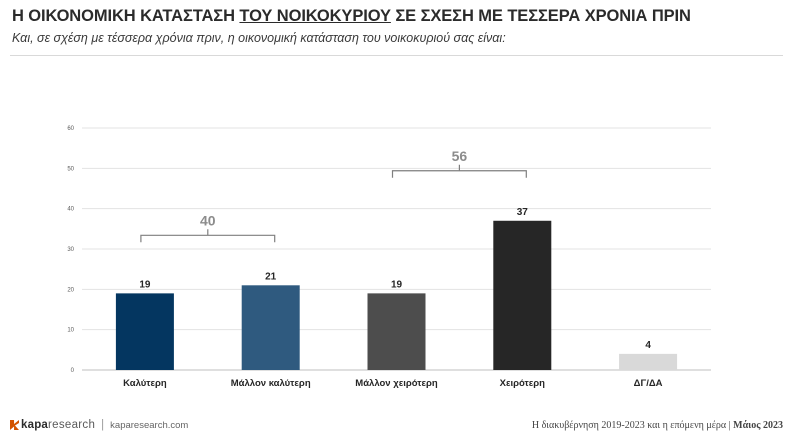 The width and height of the screenshot is (793, 434). What do you see at coordinates (73, 371) in the screenshot?
I see `y-tick-label: 0` at bounding box center [73, 371].